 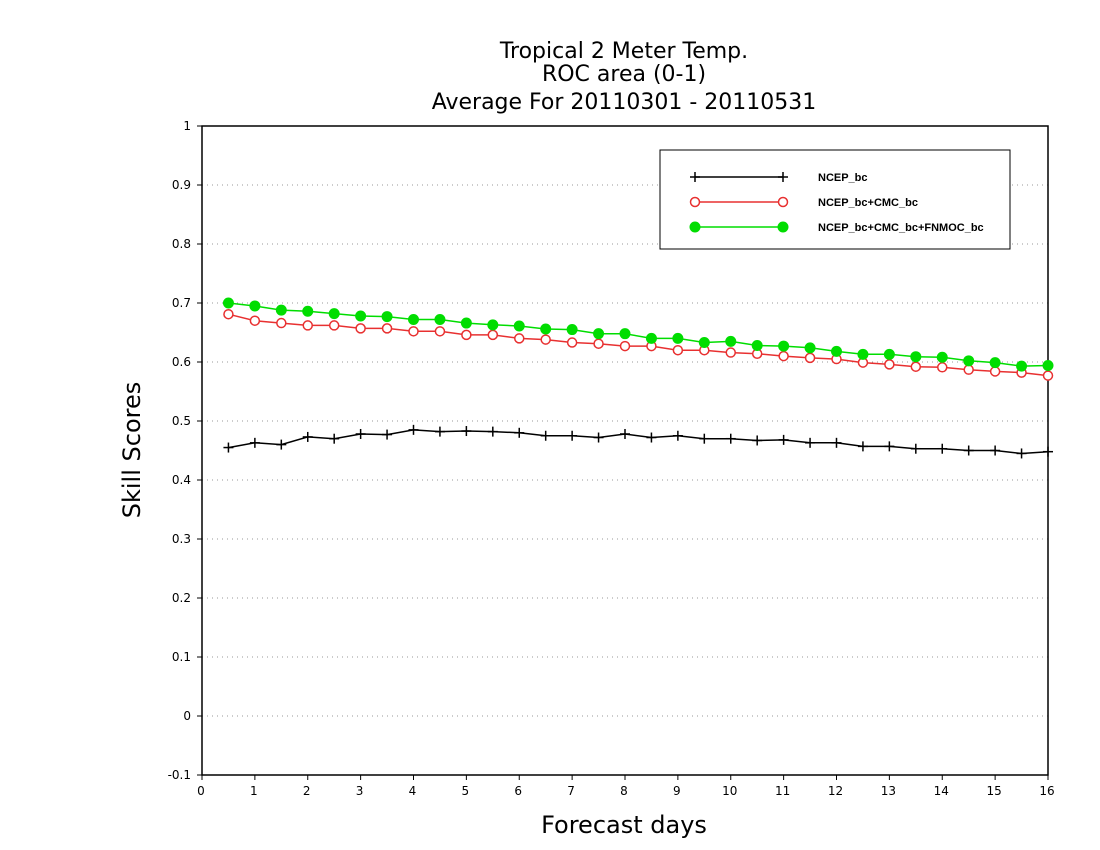 What do you see at coordinates (179, 775) in the screenshot?
I see `y-tick-label: -0.1` at bounding box center [179, 775].